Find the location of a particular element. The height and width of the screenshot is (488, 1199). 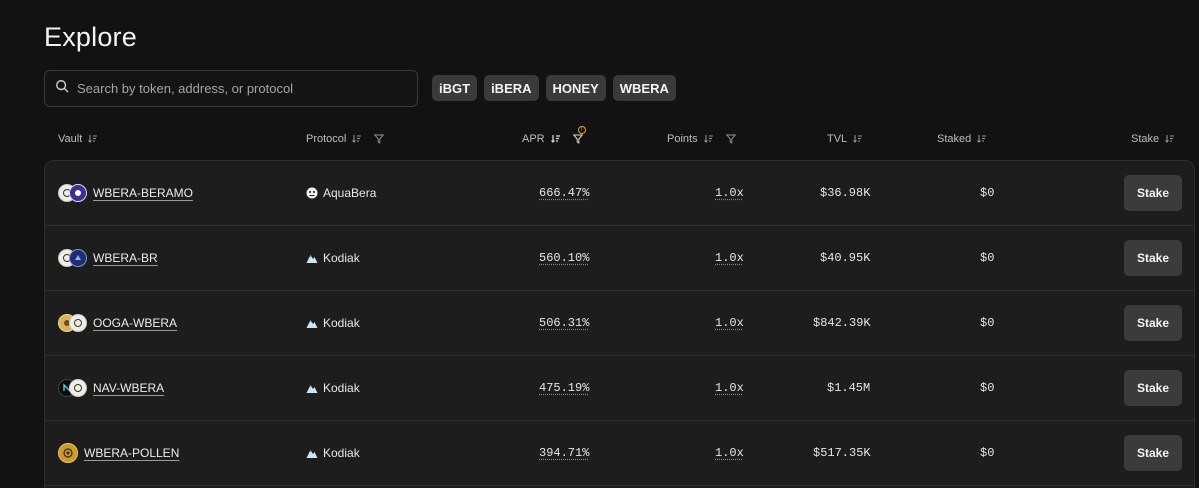

page-title: Explore is located at coordinates (90, 37).